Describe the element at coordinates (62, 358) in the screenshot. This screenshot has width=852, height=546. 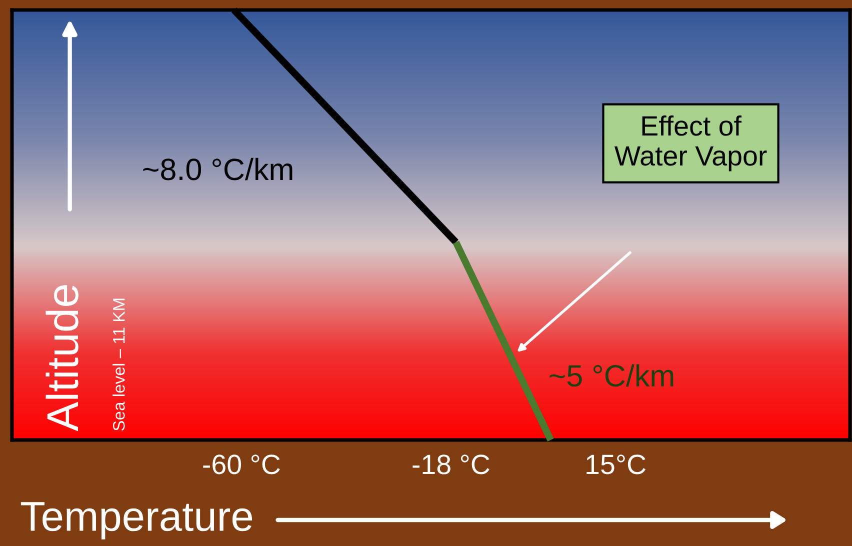
I see `y-axis-title: Altitude` at that location.